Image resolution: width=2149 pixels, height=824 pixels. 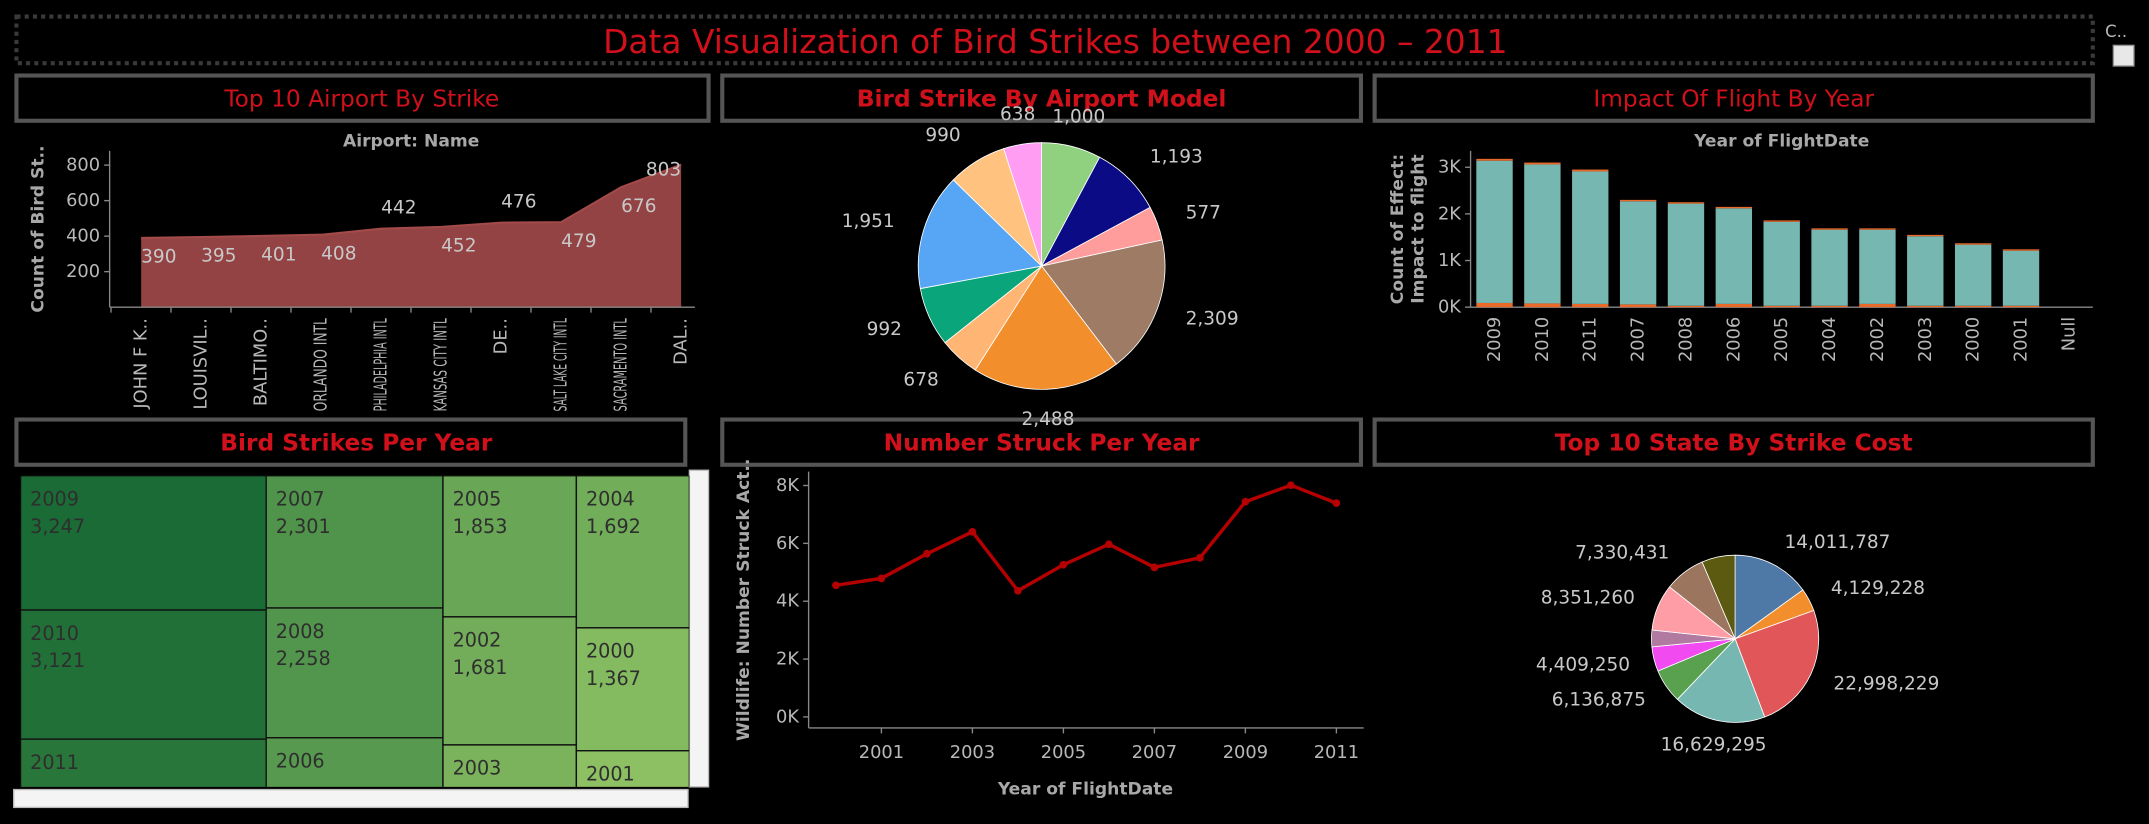 I want to click on area-fill, so click(x=411, y=236).